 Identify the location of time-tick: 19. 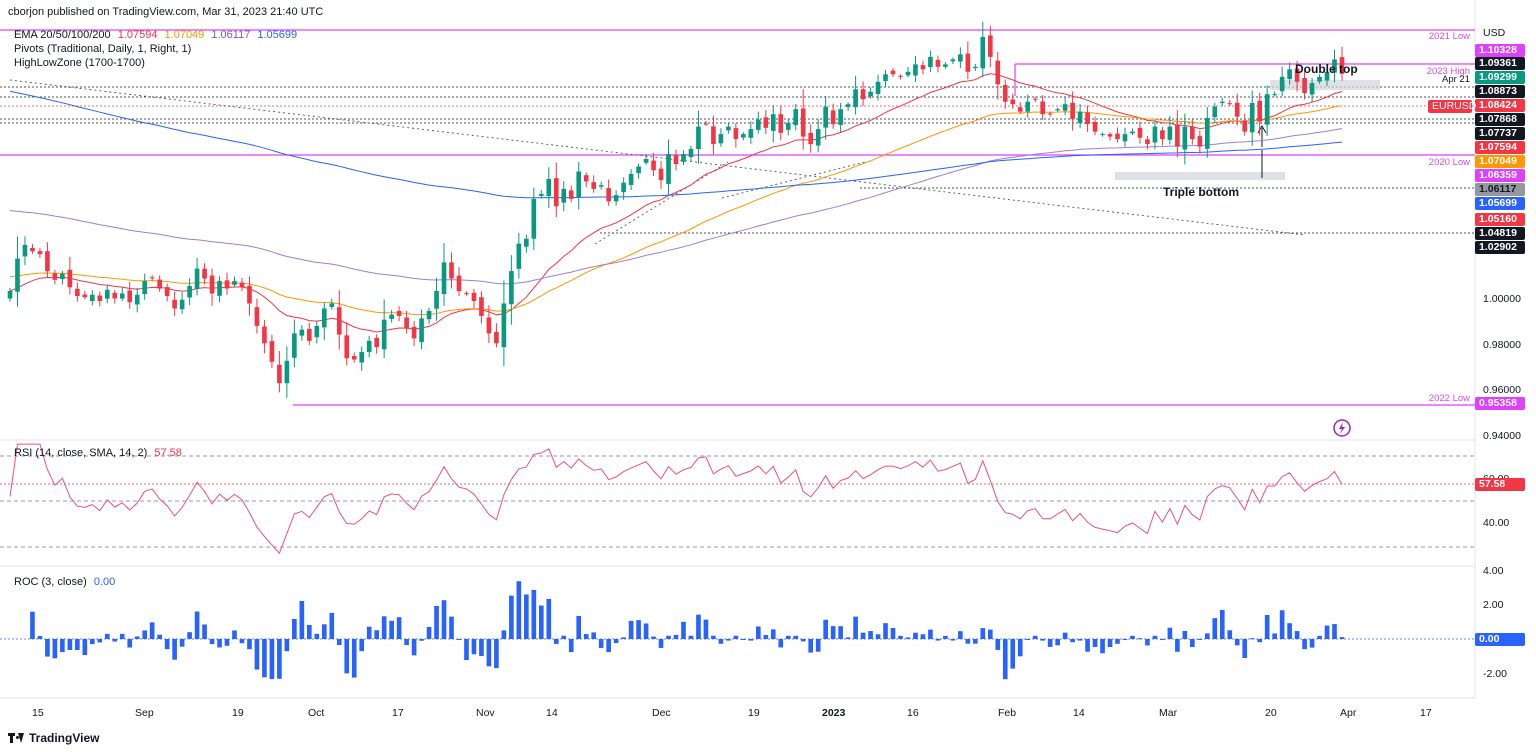
(754, 713).